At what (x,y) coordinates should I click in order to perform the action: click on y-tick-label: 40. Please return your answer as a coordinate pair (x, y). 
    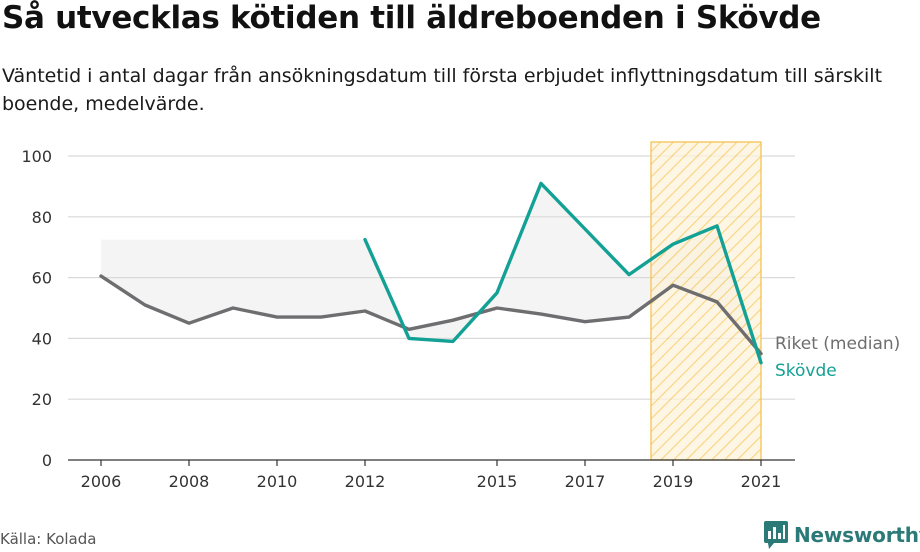
    Looking at the image, I should click on (42, 338).